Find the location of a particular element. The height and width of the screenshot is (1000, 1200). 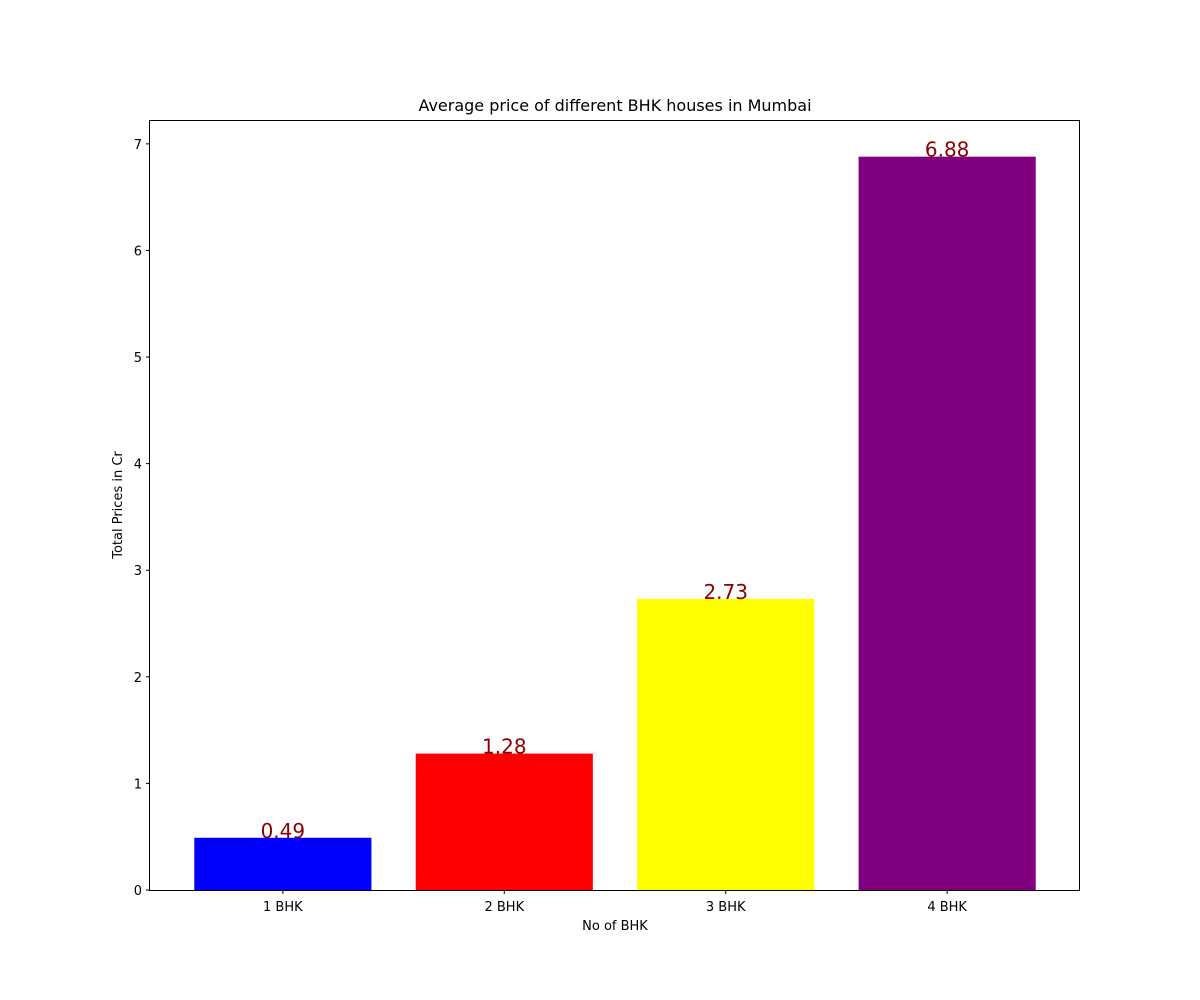

data-label-3: 2.73 is located at coordinates (725, 592).